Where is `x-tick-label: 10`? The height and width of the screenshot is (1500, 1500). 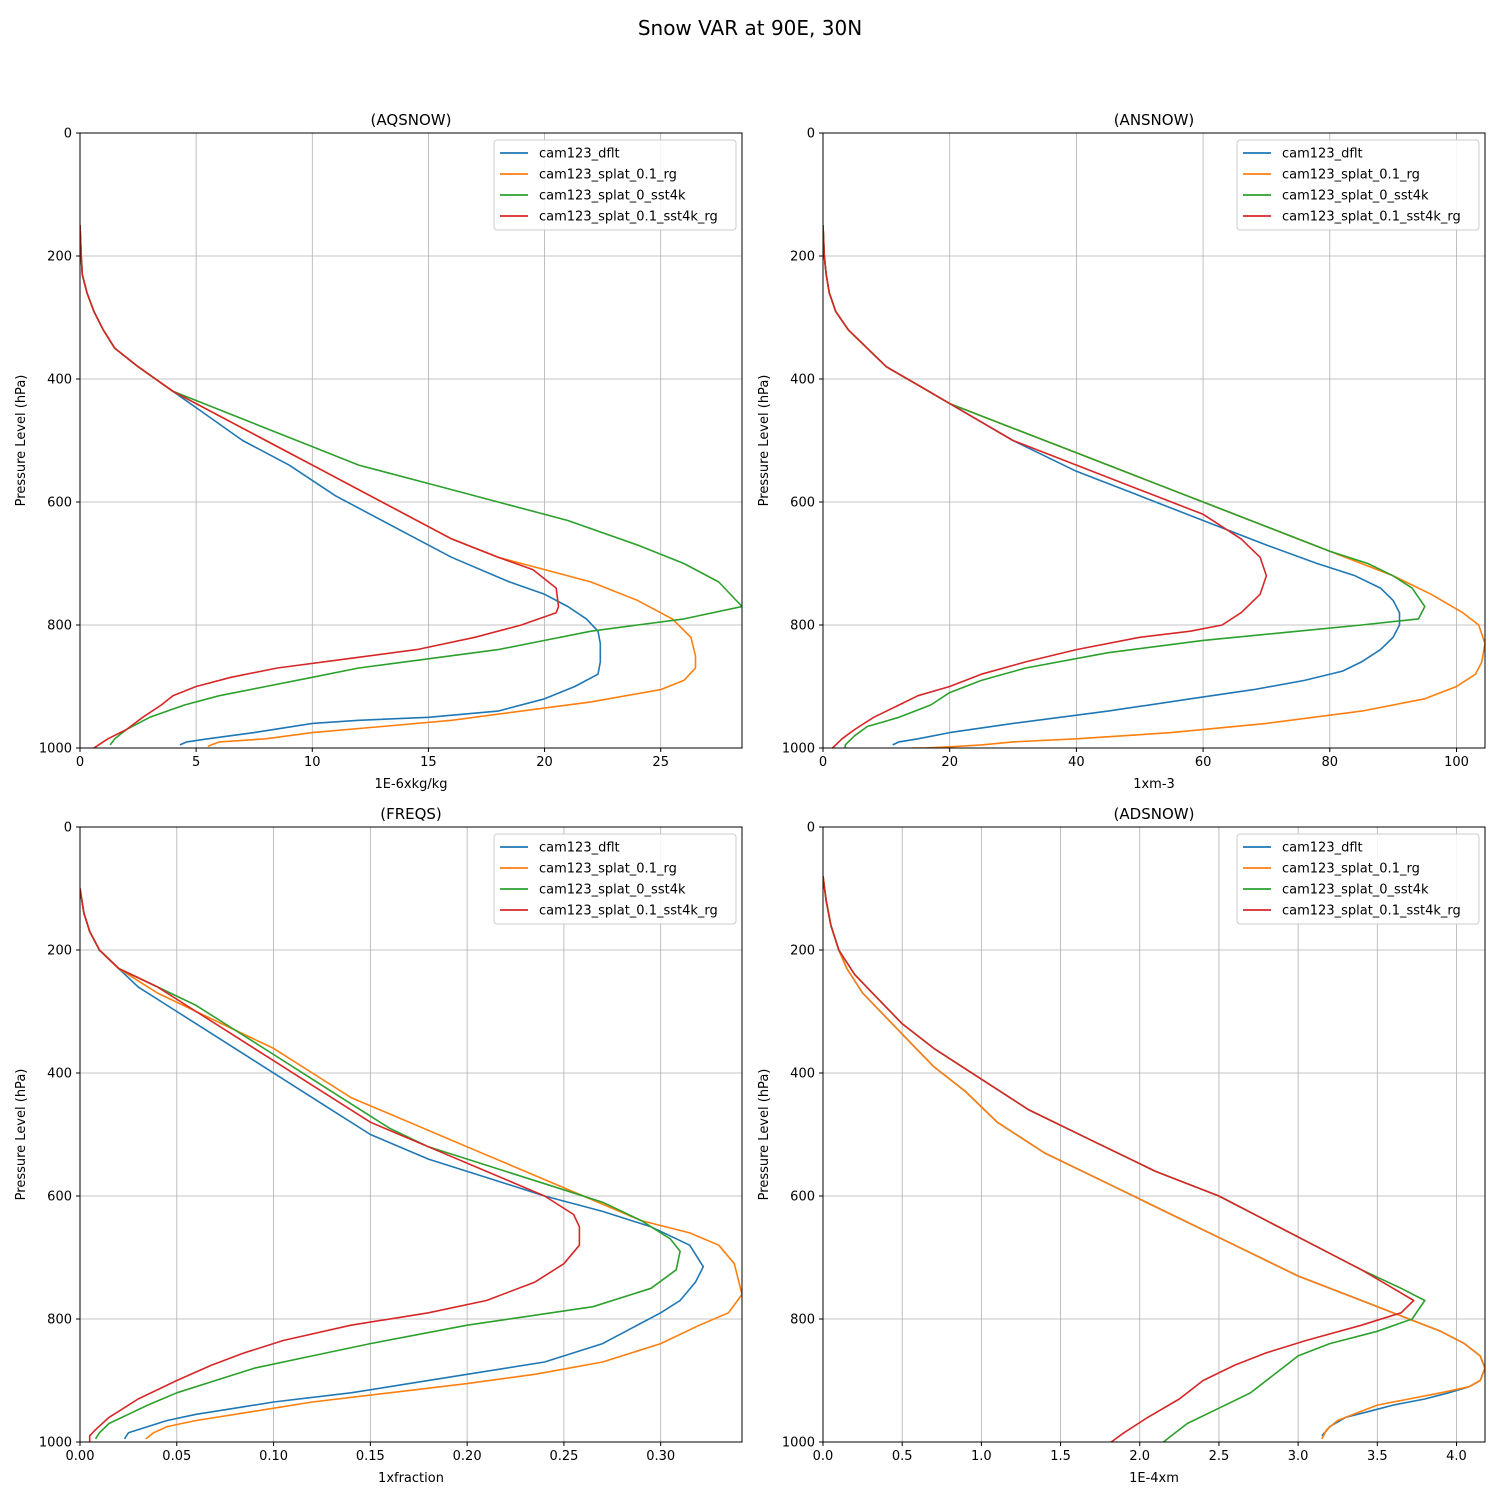
x-tick-label: 10 is located at coordinates (312, 762).